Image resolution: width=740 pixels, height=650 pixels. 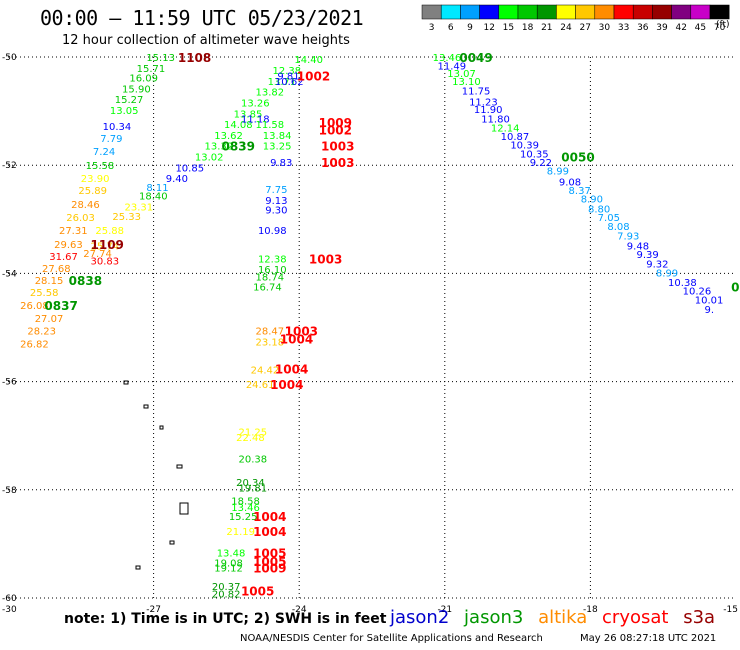 What do you see at coordinates (281, 163) in the screenshot?
I see `swh-label: 9.83` at bounding box center [281, 163].